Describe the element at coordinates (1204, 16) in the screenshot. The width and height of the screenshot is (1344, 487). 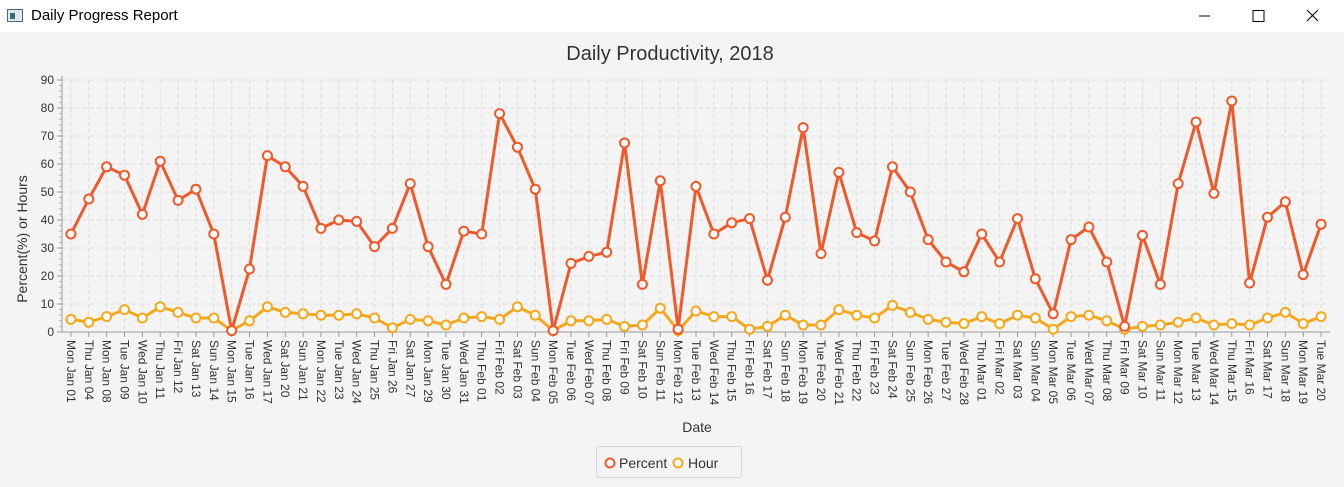
I see `minimize-button` at that location.